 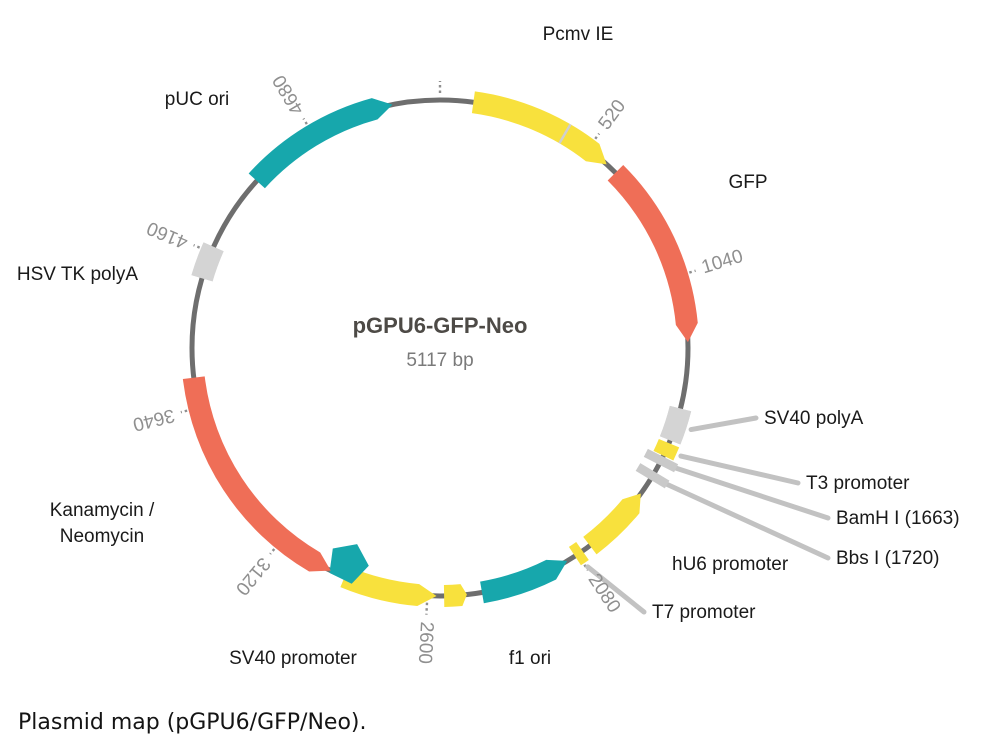 I want to click on tick-label: 4680, so click(x=289, y=94).